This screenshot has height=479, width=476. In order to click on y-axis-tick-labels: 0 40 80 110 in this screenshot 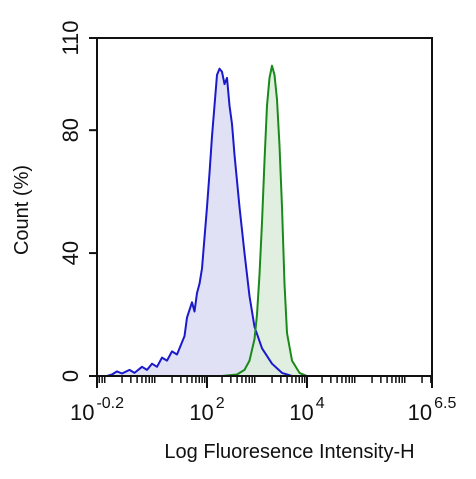, I will do `click(70, 201)`.